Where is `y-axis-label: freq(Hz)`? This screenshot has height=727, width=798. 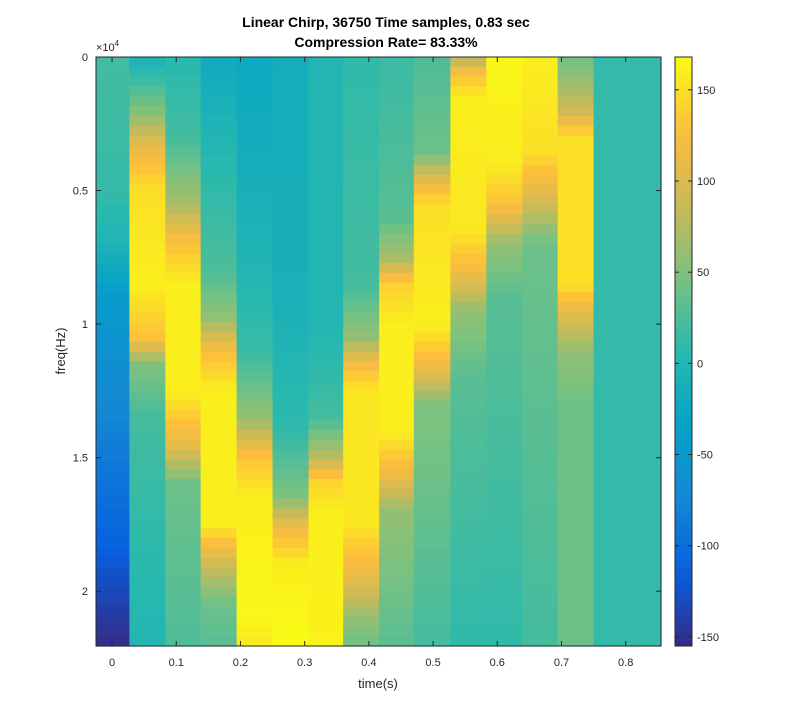
y-axis-label: freq(Hz) is located at coordinates (60, 351).